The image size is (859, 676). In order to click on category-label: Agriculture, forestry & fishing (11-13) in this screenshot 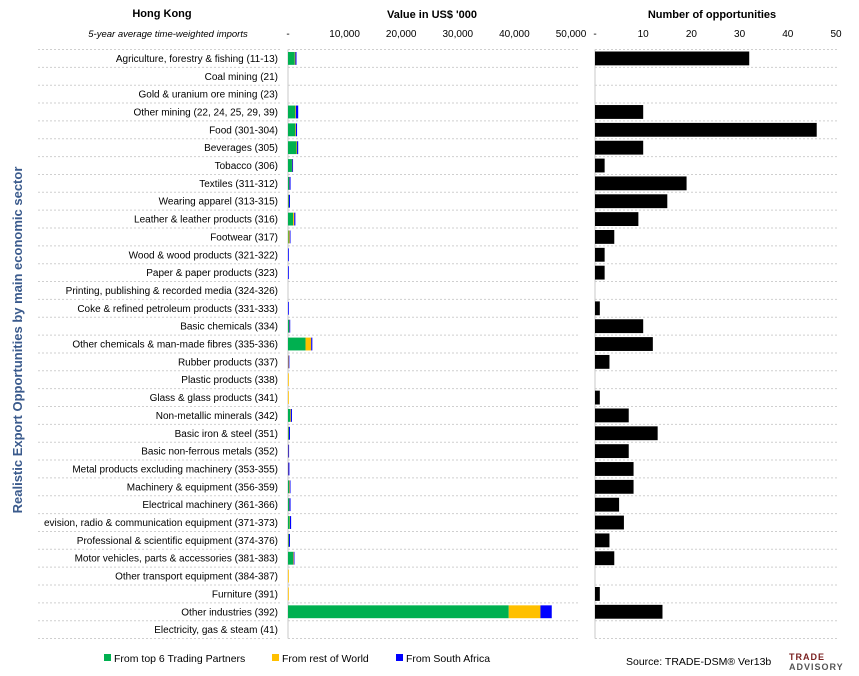, I will do `click(197, 59)`.